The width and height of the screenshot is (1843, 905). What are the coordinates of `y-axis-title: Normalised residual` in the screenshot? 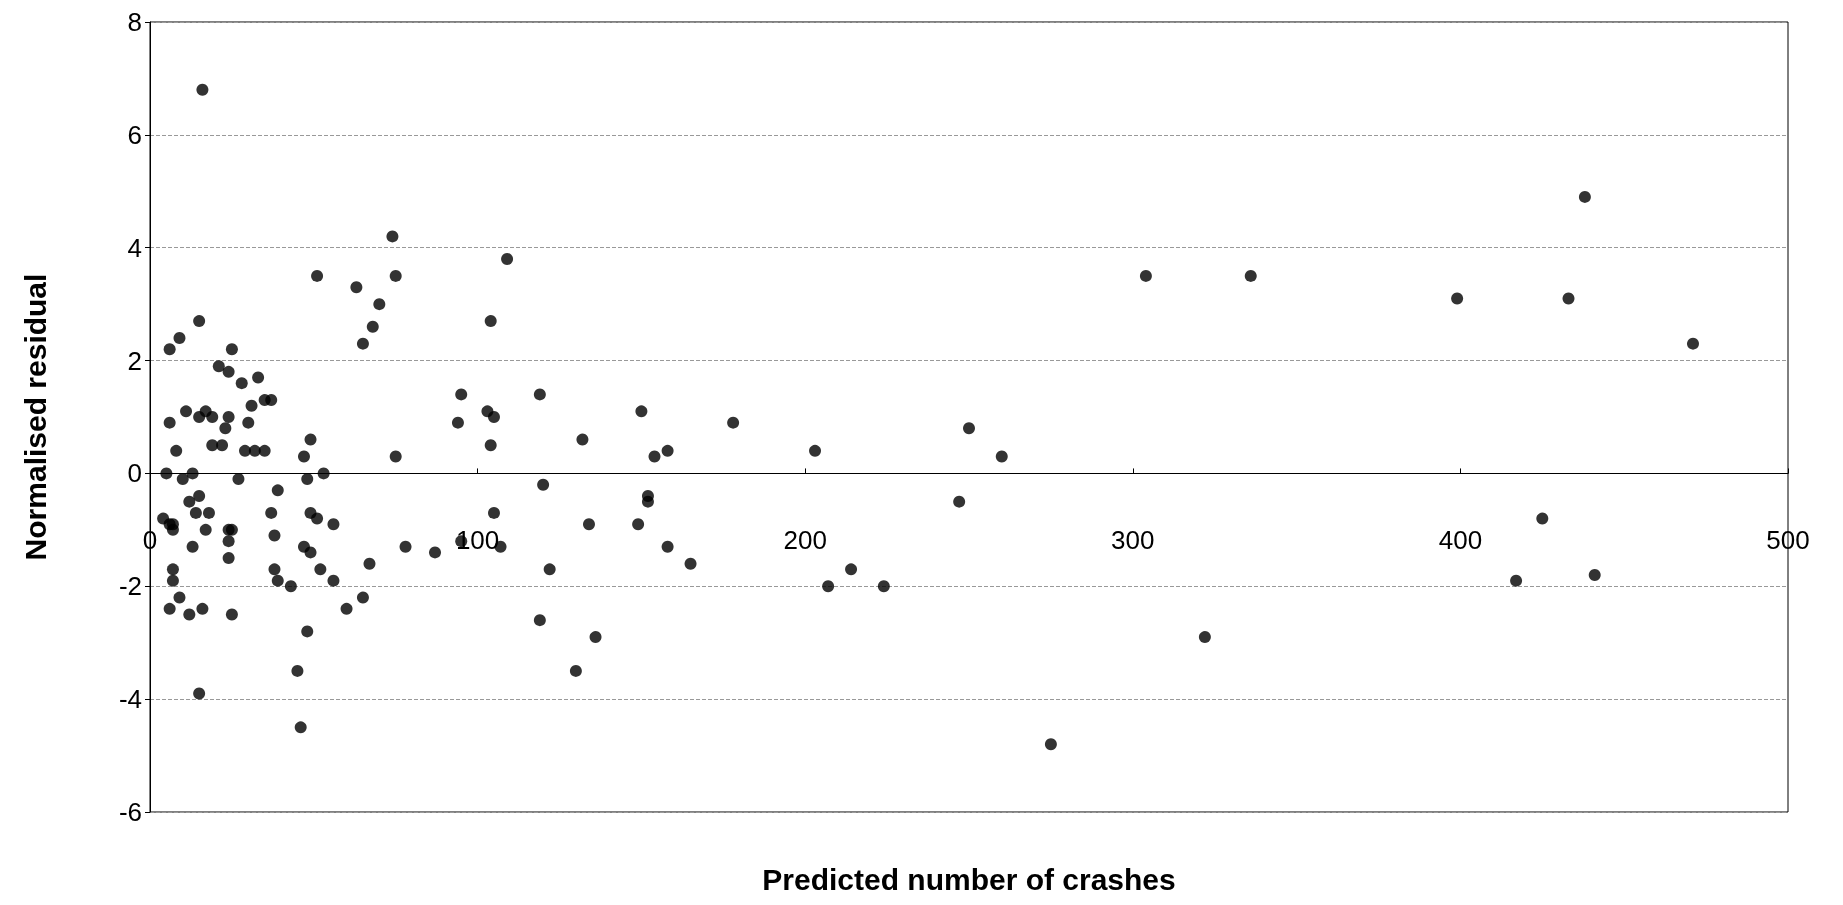 It's located at (35, 417).